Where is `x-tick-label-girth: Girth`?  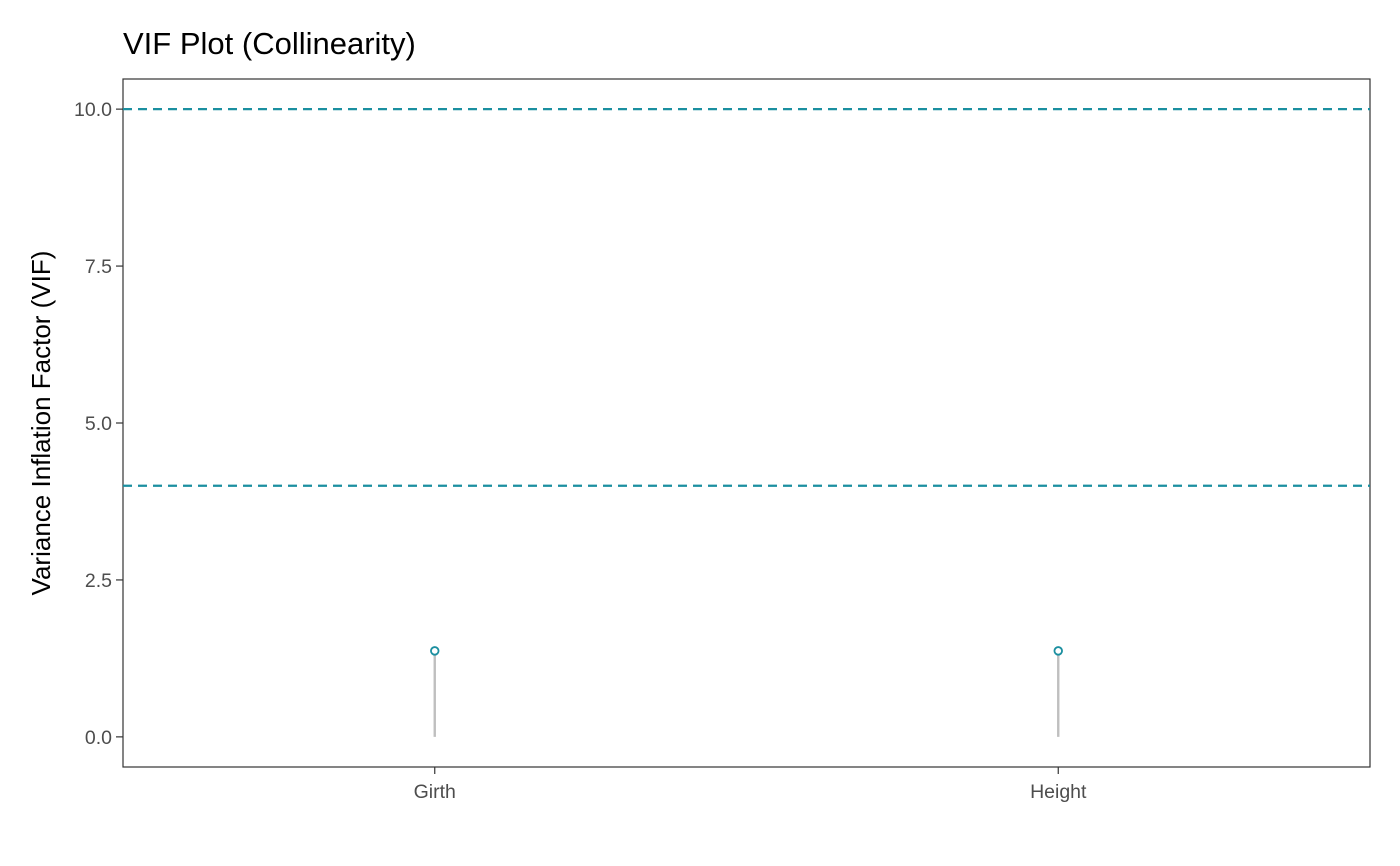
x-tick-label-girth: Girth is located at coordinates (435, 792).